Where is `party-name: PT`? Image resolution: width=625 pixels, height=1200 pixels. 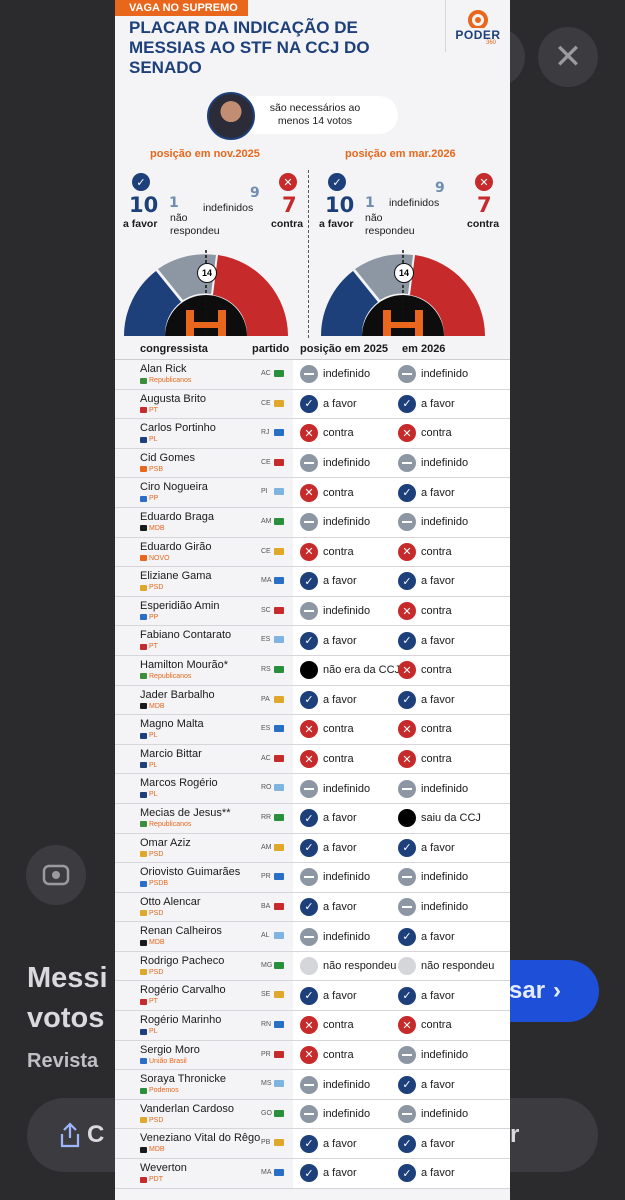 party-name: PT is located at coordinates (153, 410).